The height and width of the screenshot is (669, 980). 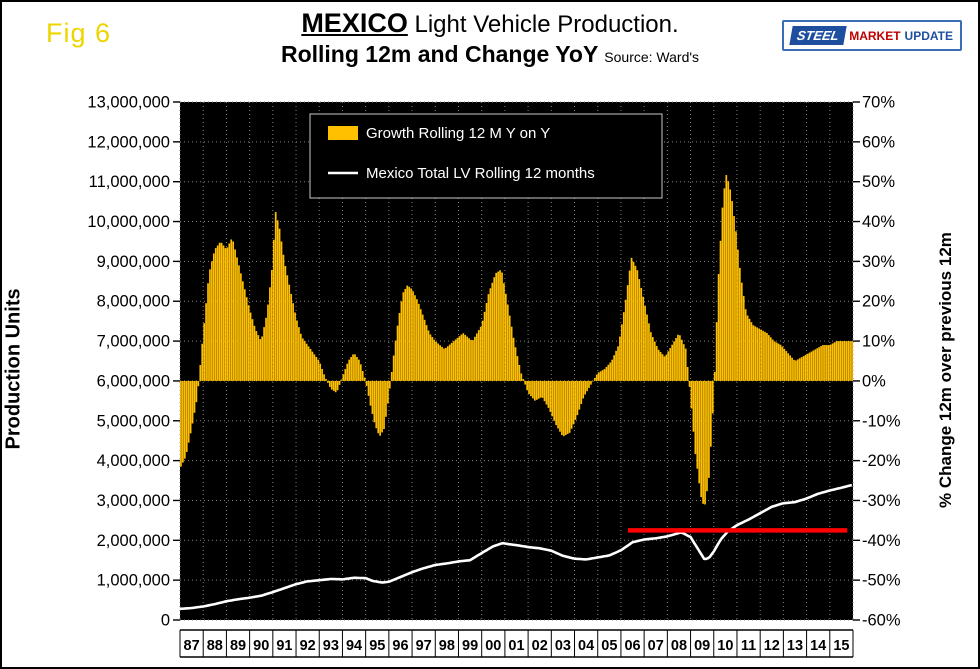 I want to click on left-axis-title: Production Units, so click(x=13, y=369).